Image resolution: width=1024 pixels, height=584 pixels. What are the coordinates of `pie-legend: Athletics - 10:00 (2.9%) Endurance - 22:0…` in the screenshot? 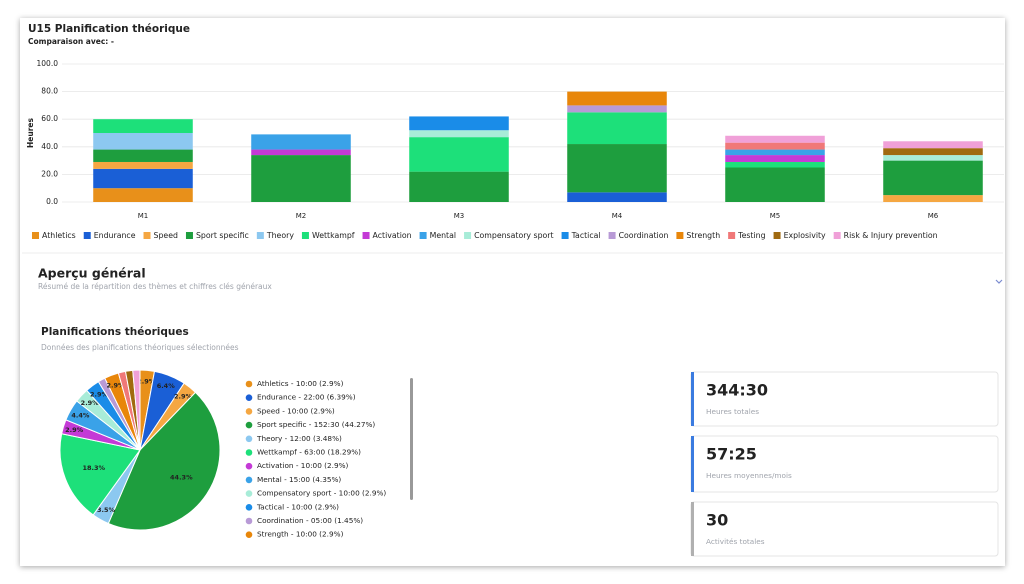 It's located at (315, 458).